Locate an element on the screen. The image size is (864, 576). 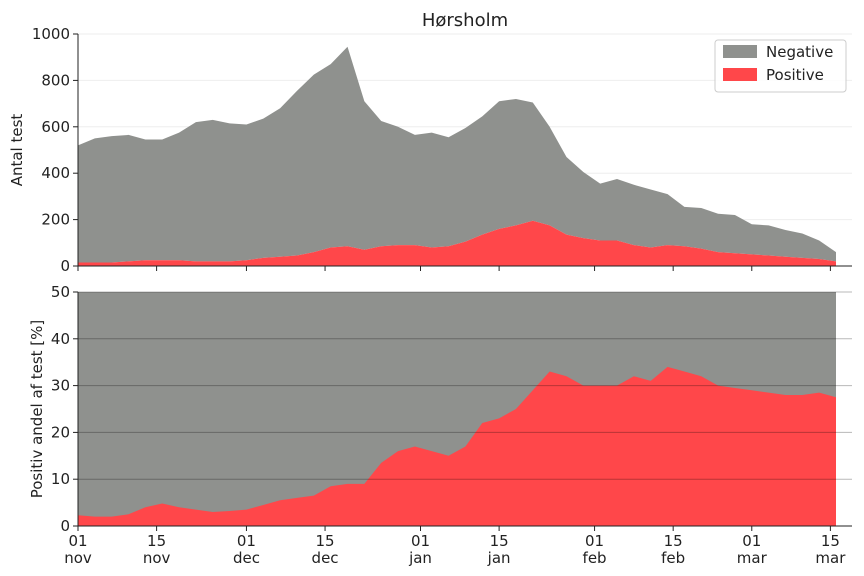
bottom-y-tick-label: 20 is located at coordinates (60, 432).